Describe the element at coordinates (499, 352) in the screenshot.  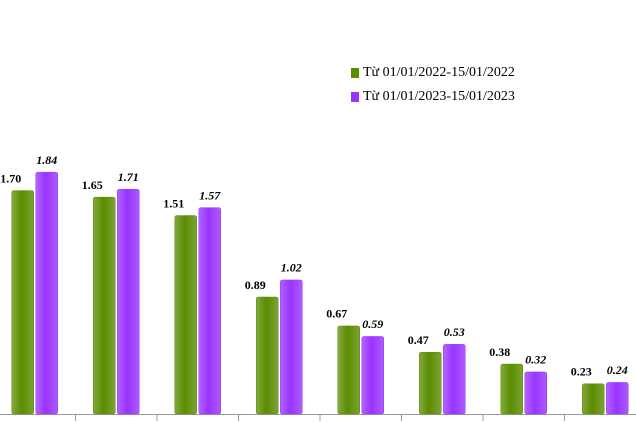
I see `value-label: 0.38` at that location.